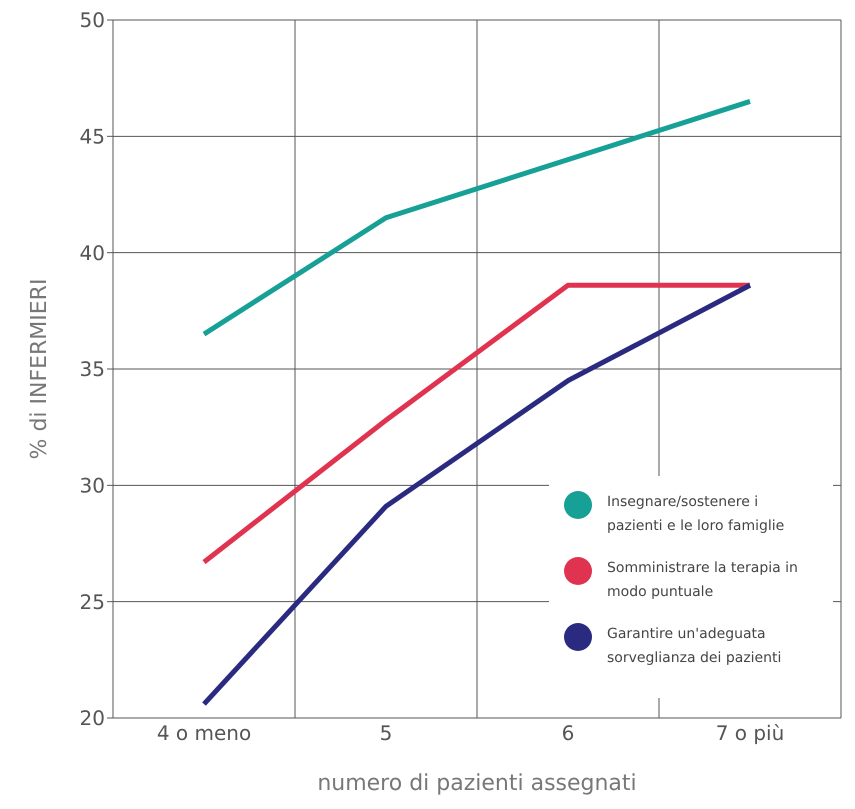  What do you see at coordinates (694, 646) in the screenshot?
I see `legend-label: Garantire un'adeguata sorveglianza dei pazienti` at bounding box center [694, 646].